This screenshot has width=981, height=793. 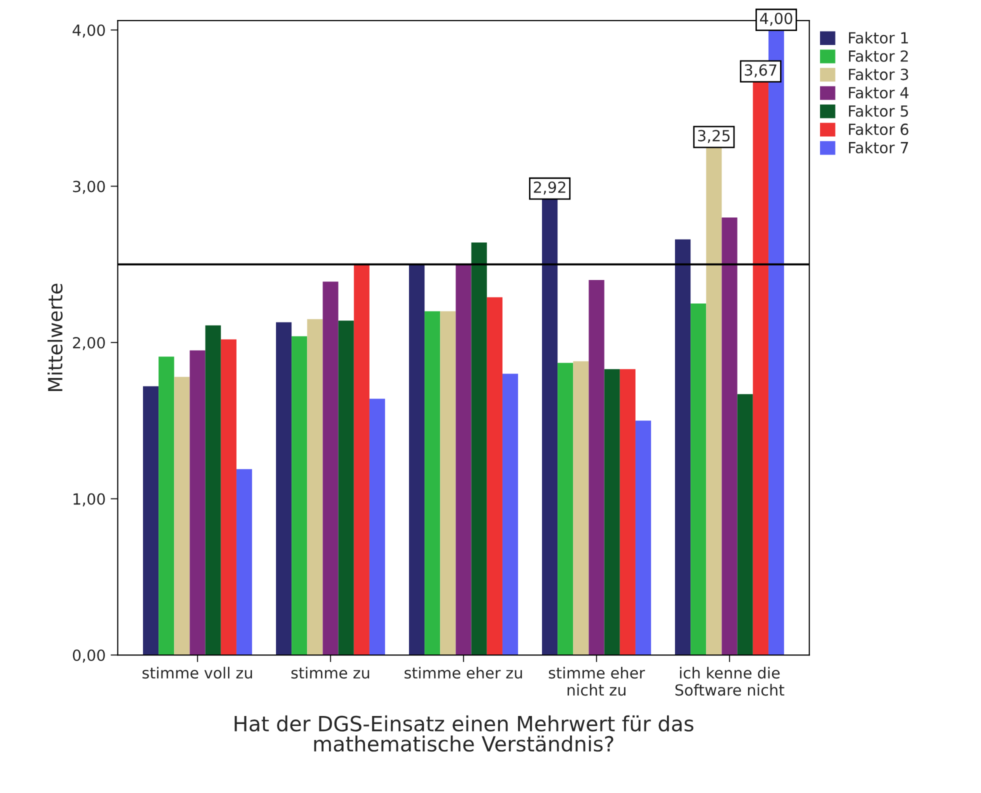 What do you see at coordinates (878, 56) in the screenshot?
I see `legend-label: Faktor 2` at bounding box center [878, 56].